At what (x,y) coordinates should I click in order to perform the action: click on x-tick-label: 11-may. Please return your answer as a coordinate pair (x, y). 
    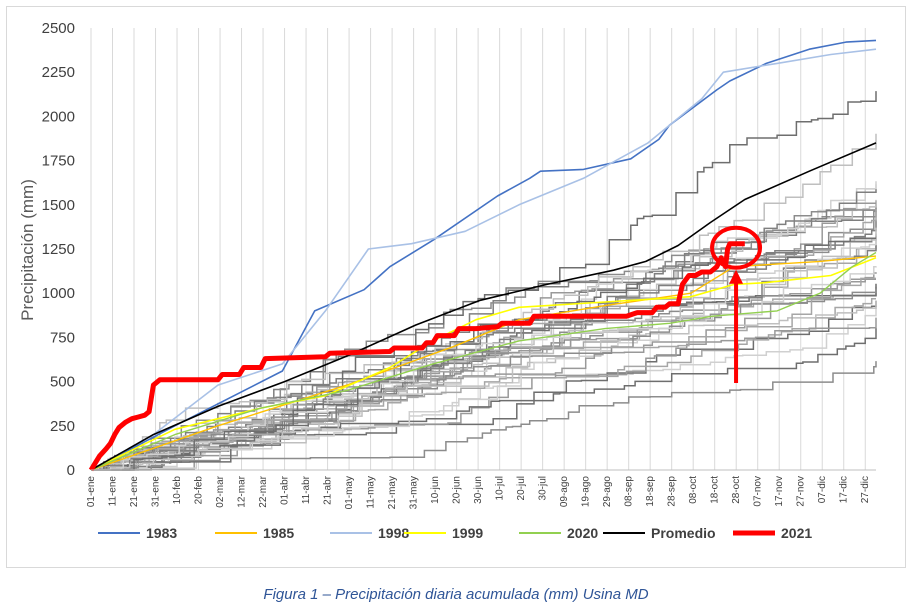
    Looking at the image, I should click on (371, 492).